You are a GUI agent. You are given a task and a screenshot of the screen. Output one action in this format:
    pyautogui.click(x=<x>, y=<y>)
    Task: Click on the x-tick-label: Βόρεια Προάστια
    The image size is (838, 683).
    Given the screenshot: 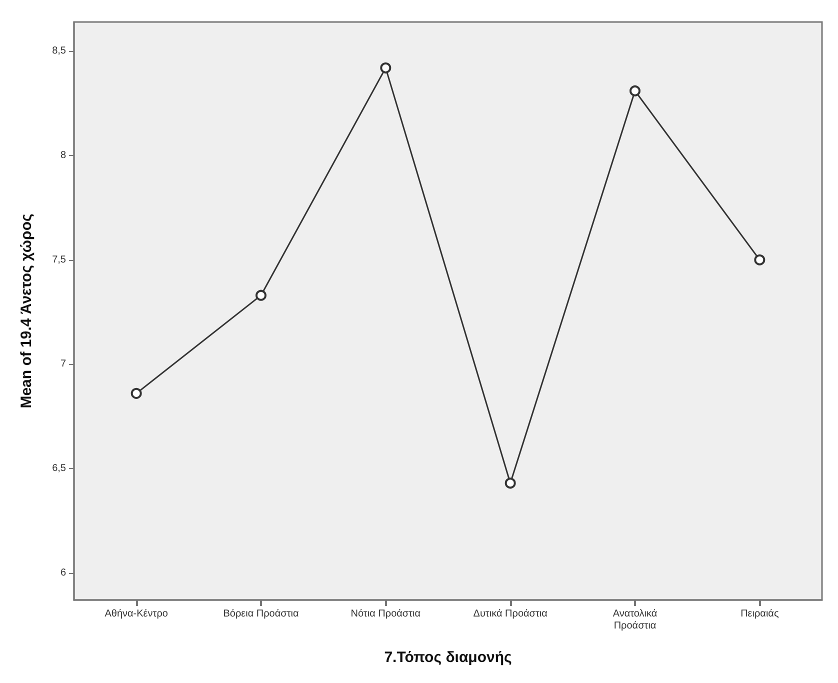 What is the action you would take?
    pyautogui.click(x=261, y=614)
    